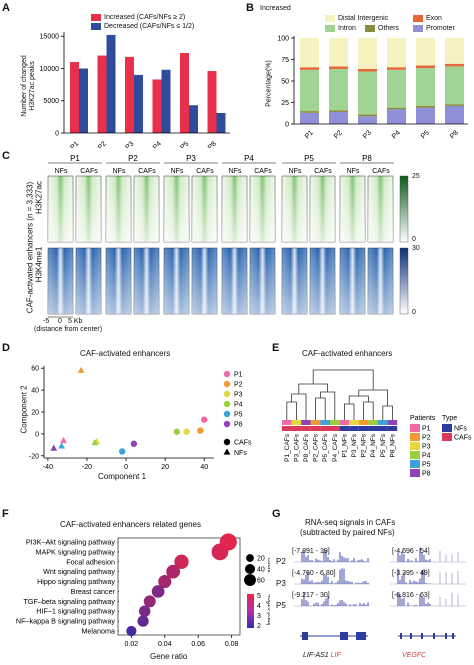  Describe the element at coordinates (165, 467) in the screenshot. I see `d-xtick-label: 20` at that location.